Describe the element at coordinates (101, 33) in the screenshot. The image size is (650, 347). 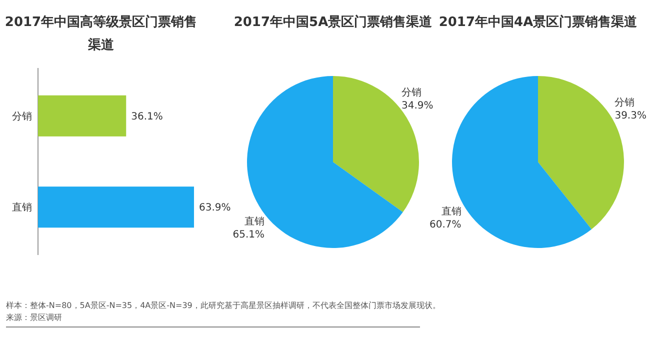
I see `chart-title: 2017年中国高等级景区门票销售渠道` at that location.